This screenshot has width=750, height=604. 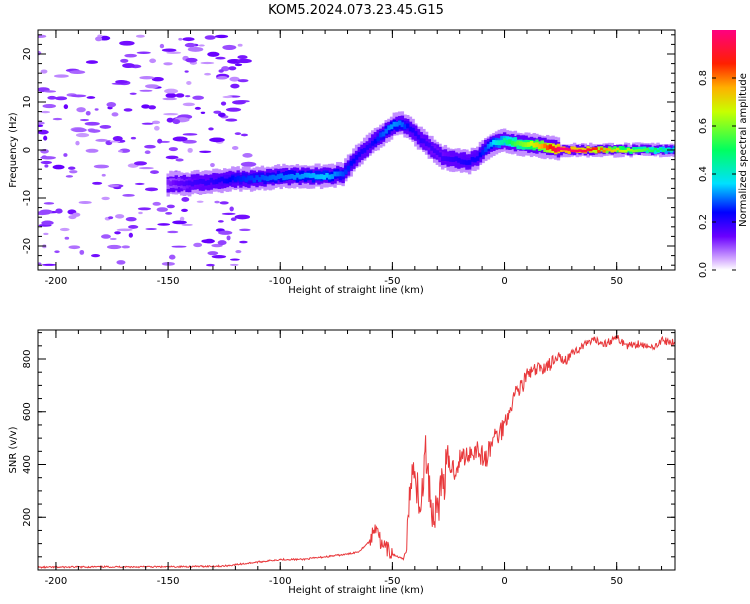 I want to click on colorbar-gradient, so click(x=724, y=150).